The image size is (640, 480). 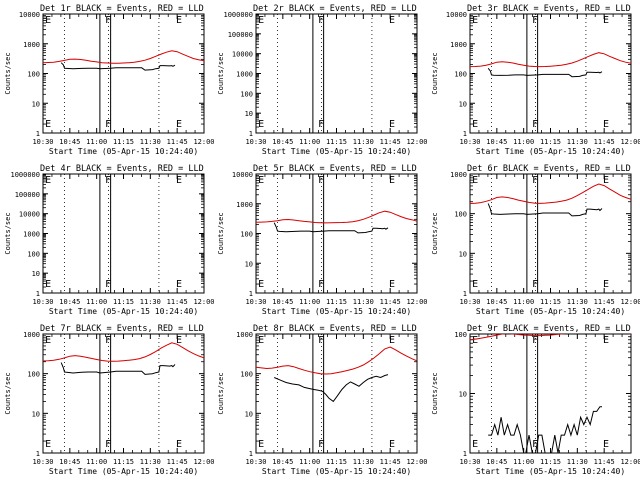 What do you see at coordinates (336, 360) in the screenshot?
I see `lld-series-line` at bounding box center [336, 360].